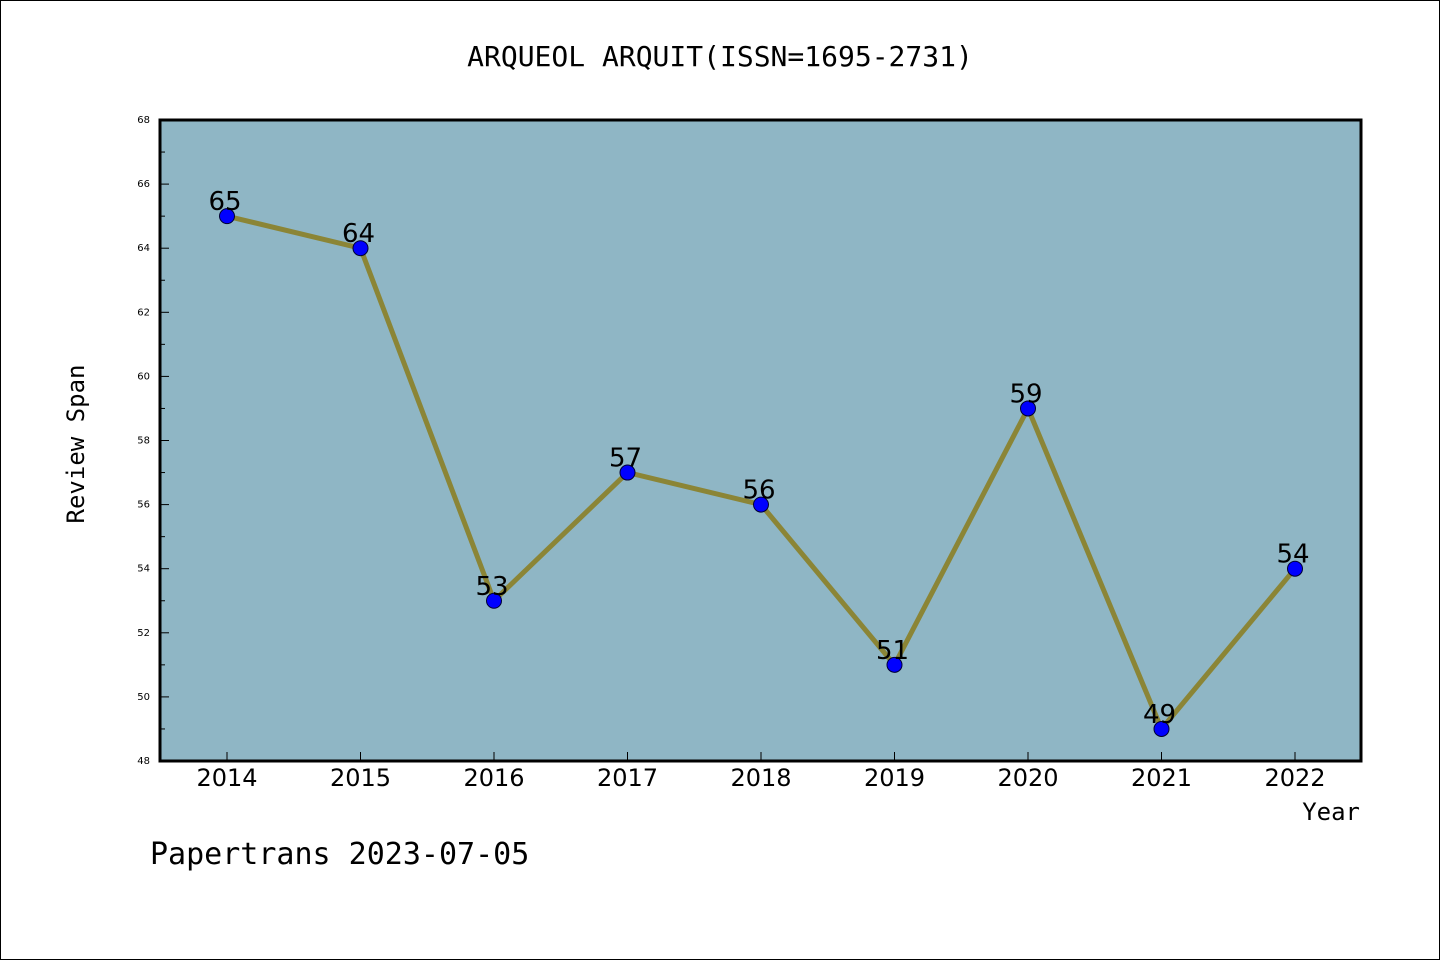 This screenshot has width=1440, height=960. Describe the element at coordinates (1331, 812) in the screenshot. I see `x-axis-label: Year` at that location.